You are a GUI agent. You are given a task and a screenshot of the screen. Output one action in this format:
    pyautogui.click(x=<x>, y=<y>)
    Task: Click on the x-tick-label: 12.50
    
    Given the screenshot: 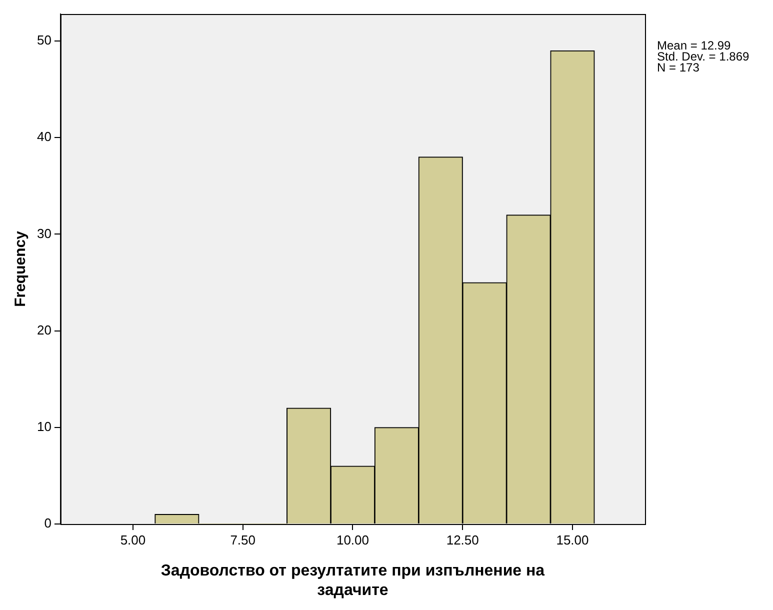 What is the action you would take?
    pyautogui.click(x=462, y=540)
    